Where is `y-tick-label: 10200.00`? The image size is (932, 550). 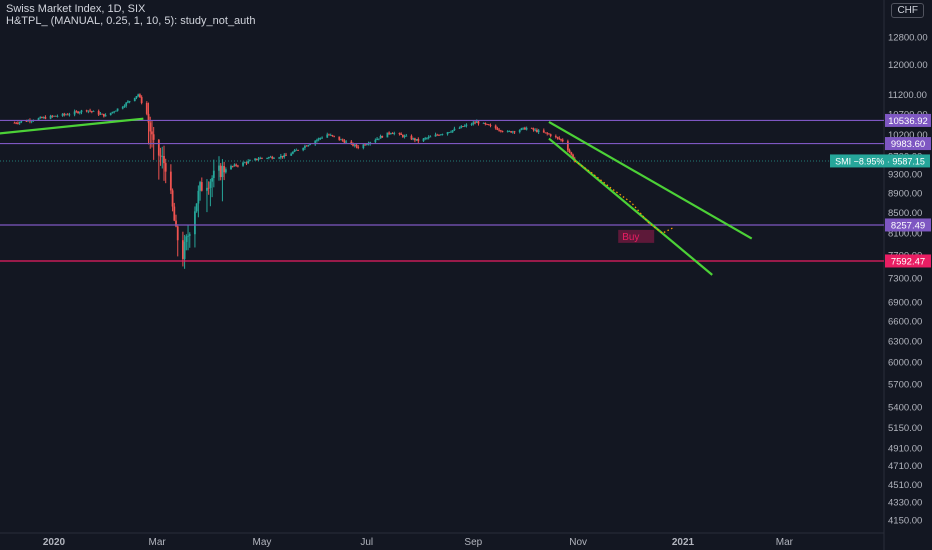 y-tick-label: 10200.00 is located at coordinates (908, 135).